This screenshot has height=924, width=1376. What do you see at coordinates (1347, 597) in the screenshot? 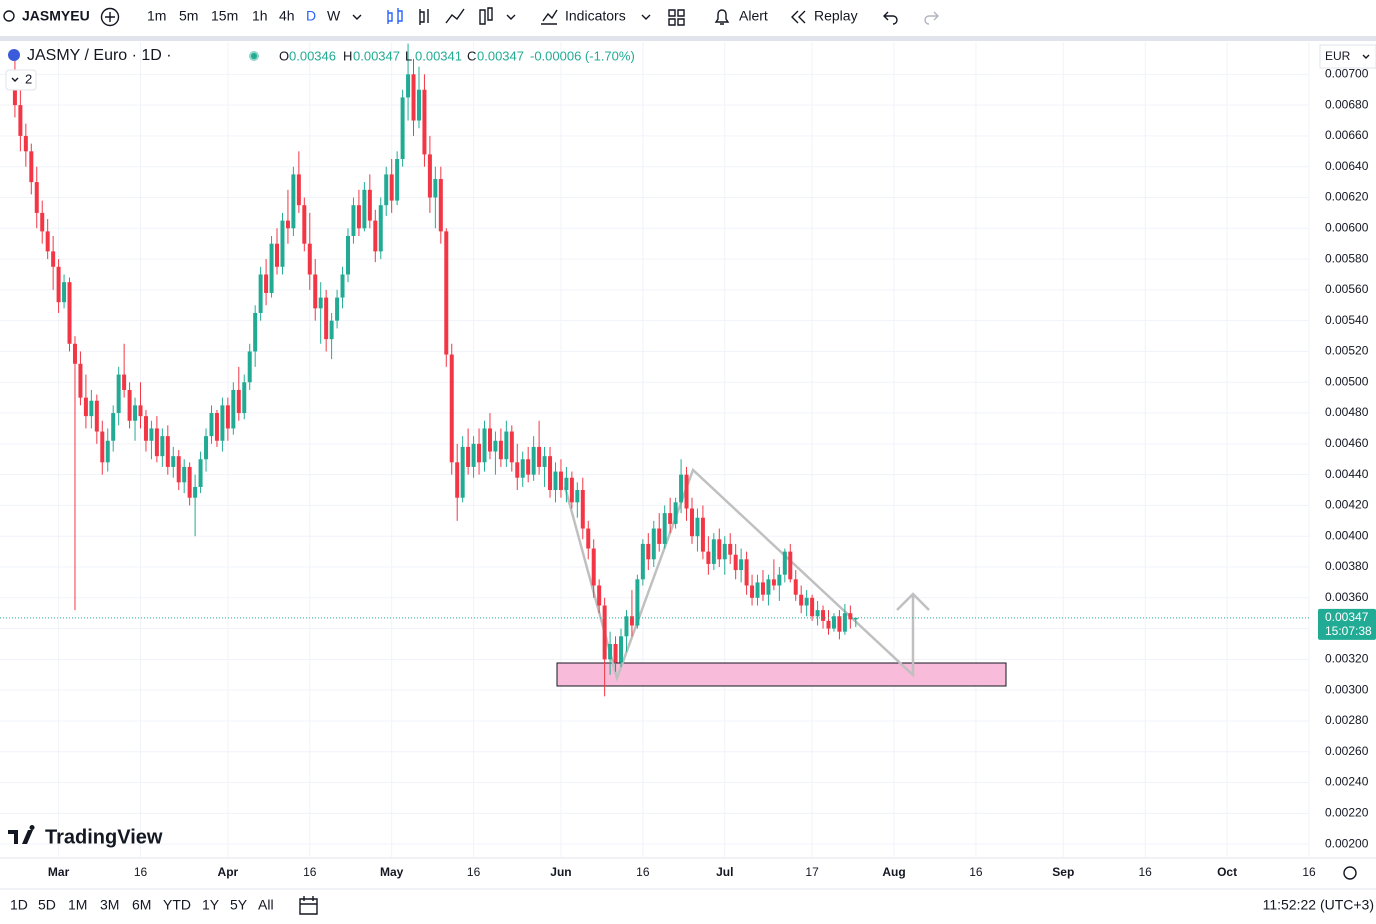
I see `y-tick-label: 0.00360` at bounding box center [1347, 597].